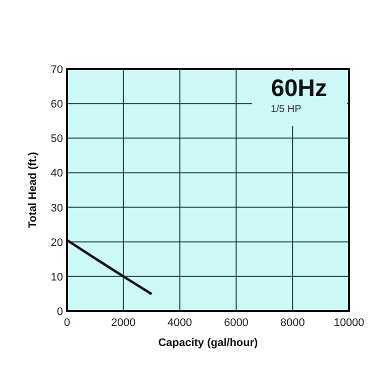 The height and width of the screenshot is (386, 386). I want to click on x-tick-label: 8000, so click(292, 323).